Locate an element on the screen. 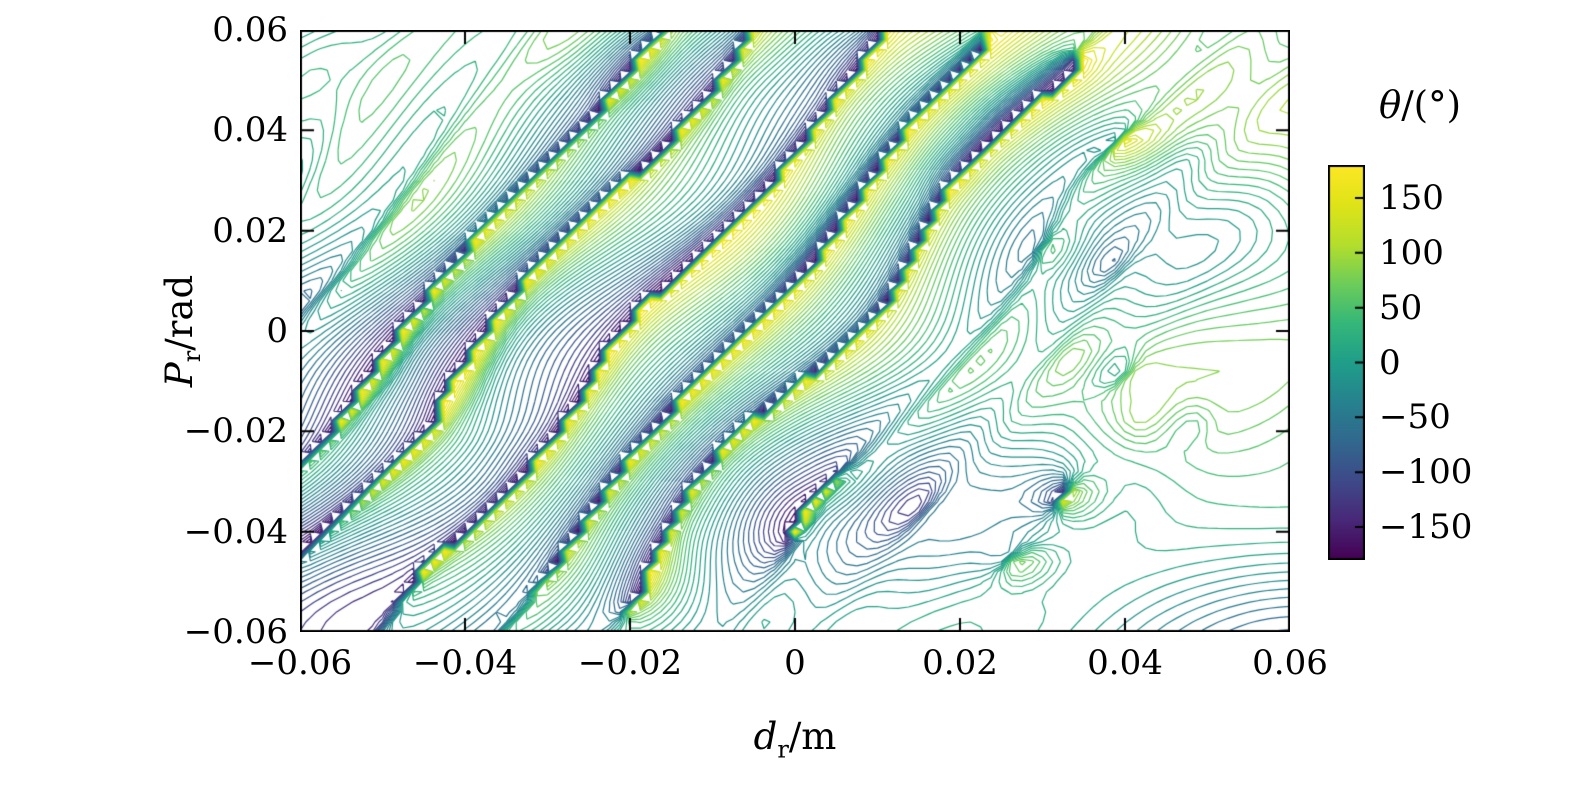 This screenshot has width=1575, height=787. x-tick-label: −0.06 is located at coordinates (300, 663).